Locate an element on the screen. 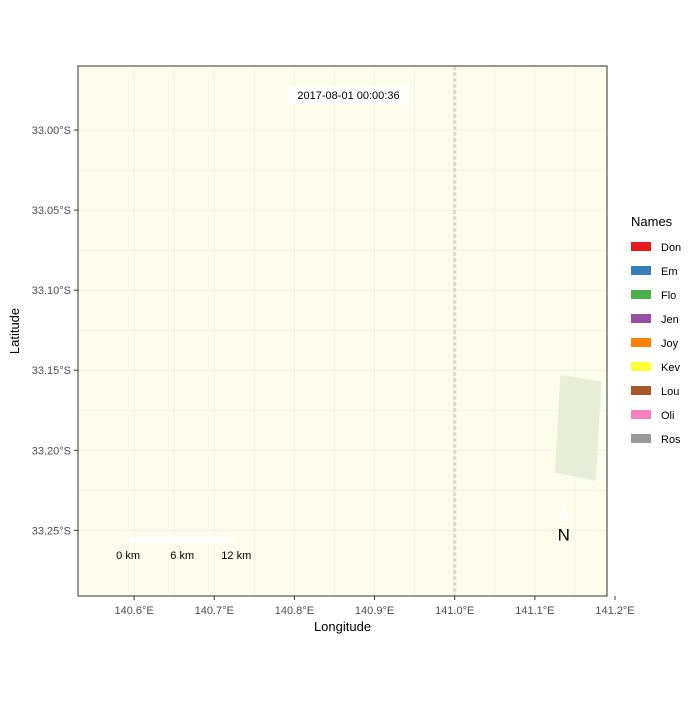 The image size is (700, 705). y-tick-label: 33.20°S is located at coordinates (51, 451).